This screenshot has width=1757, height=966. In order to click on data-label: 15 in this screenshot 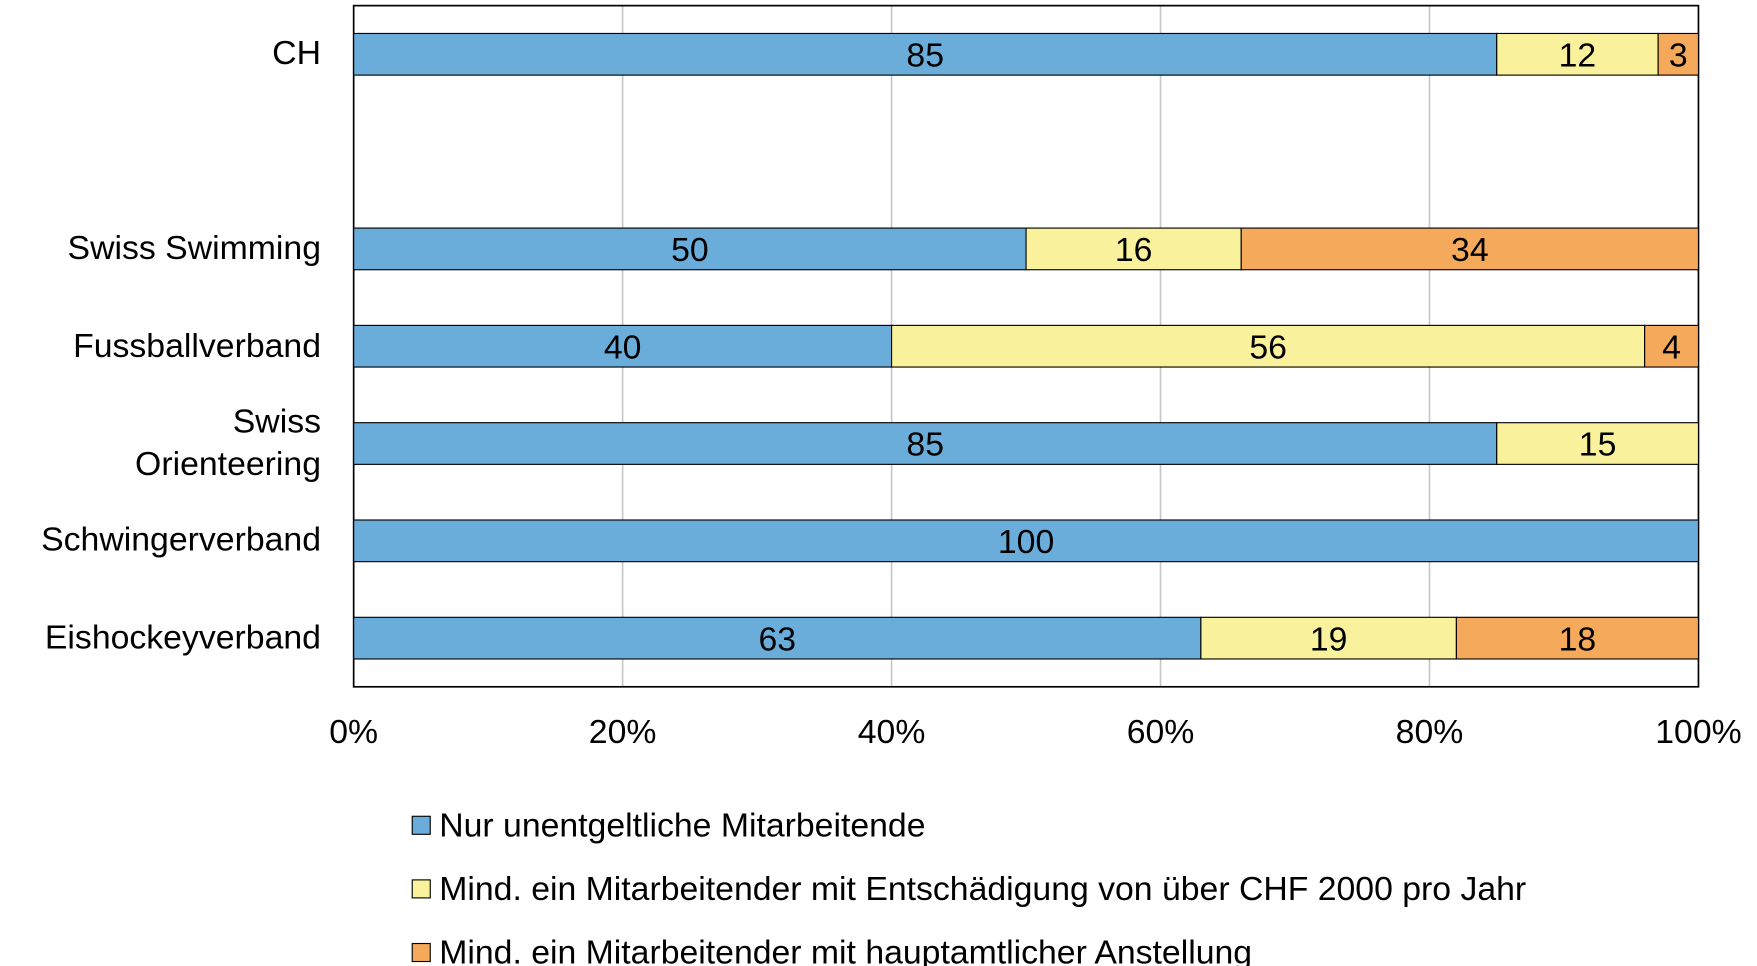, I will do `click(1598, 445)`.